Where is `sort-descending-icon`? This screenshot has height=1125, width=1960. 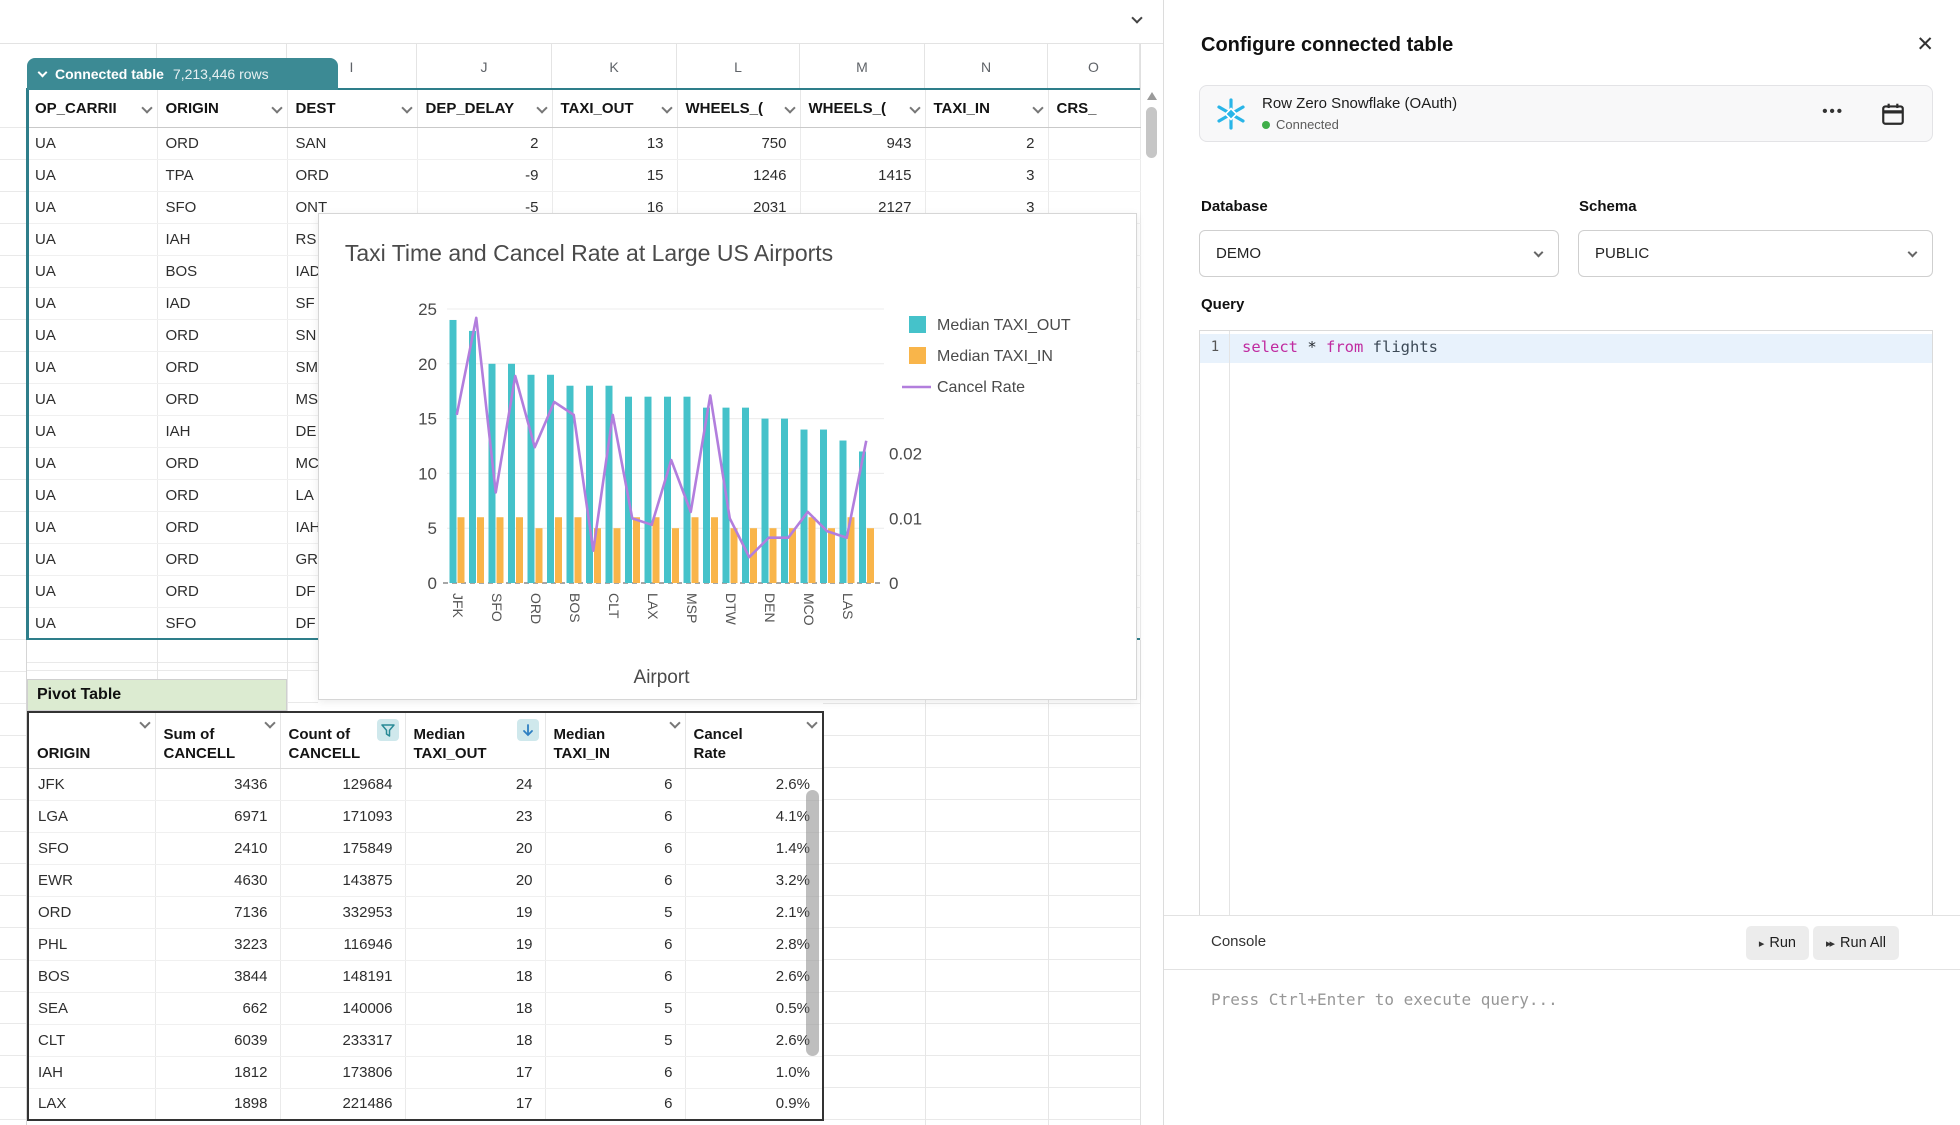 sort-descending-icon is located at coordinates (527, 730).